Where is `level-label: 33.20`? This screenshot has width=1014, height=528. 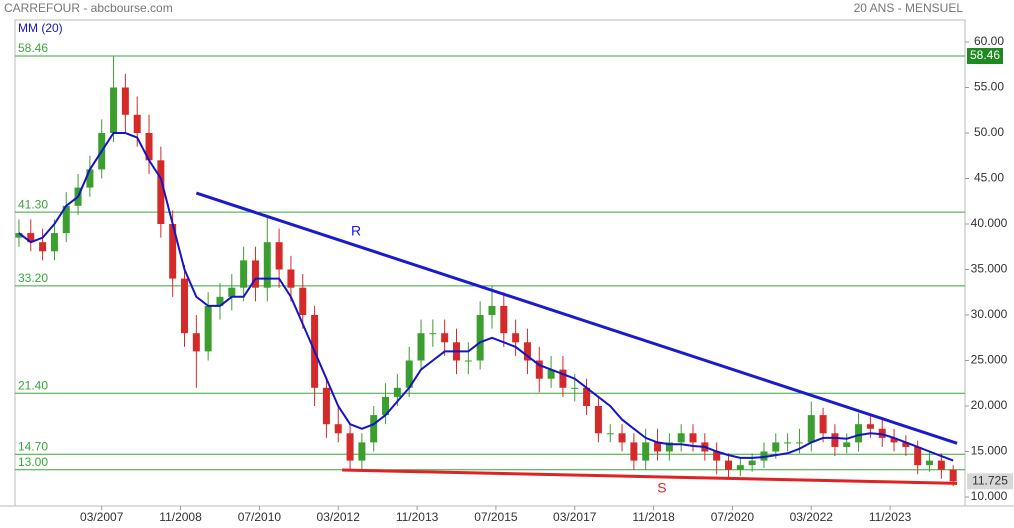 level-label: 33.20 is located at coordinates (33, 278).